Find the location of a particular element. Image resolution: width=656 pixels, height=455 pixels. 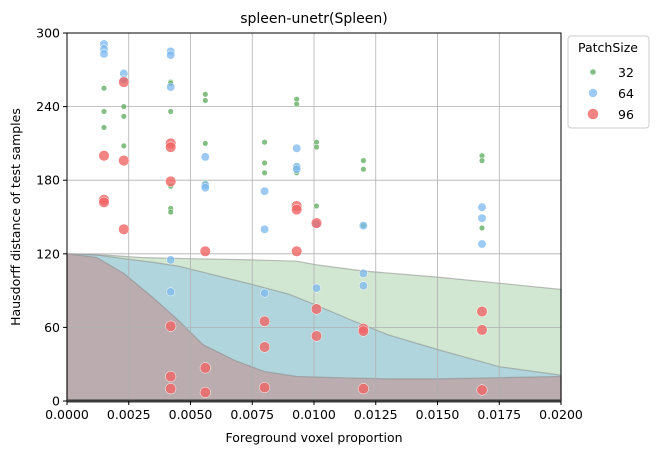

legend: PatchSize 32 64 96 is located at coordinates (608, 82).